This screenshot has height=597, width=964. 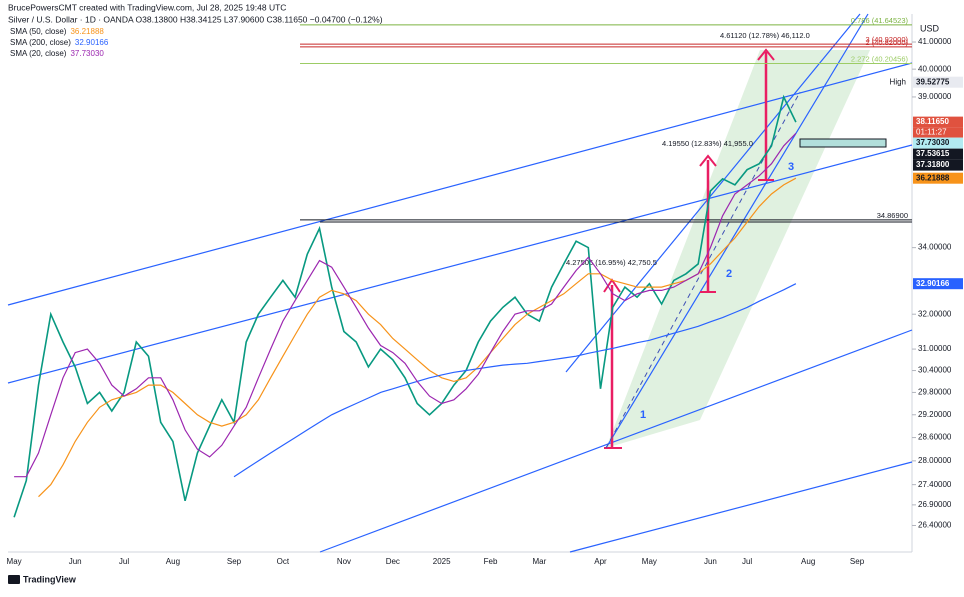 What do you see at coordinates (87, 53) in the screenshot?
I see `legend-value: 37.73030` at bounding box center [87, 53].